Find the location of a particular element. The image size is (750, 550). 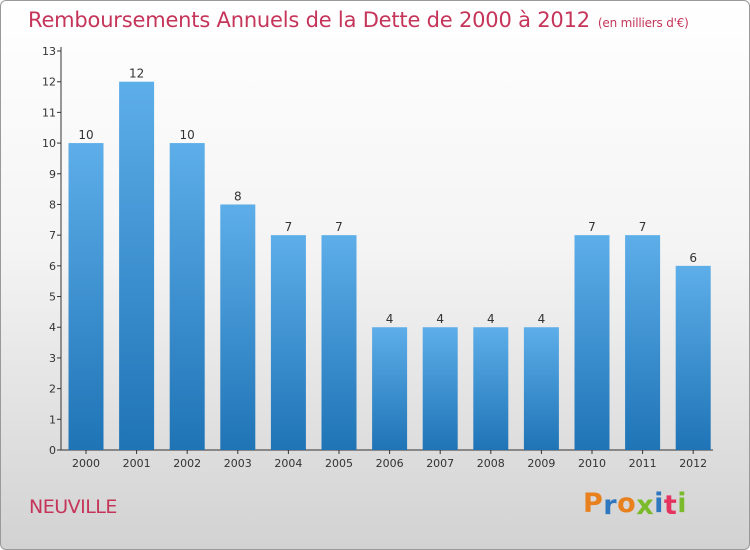

y-tick-label: 11 is located at coordinates (49, 112).